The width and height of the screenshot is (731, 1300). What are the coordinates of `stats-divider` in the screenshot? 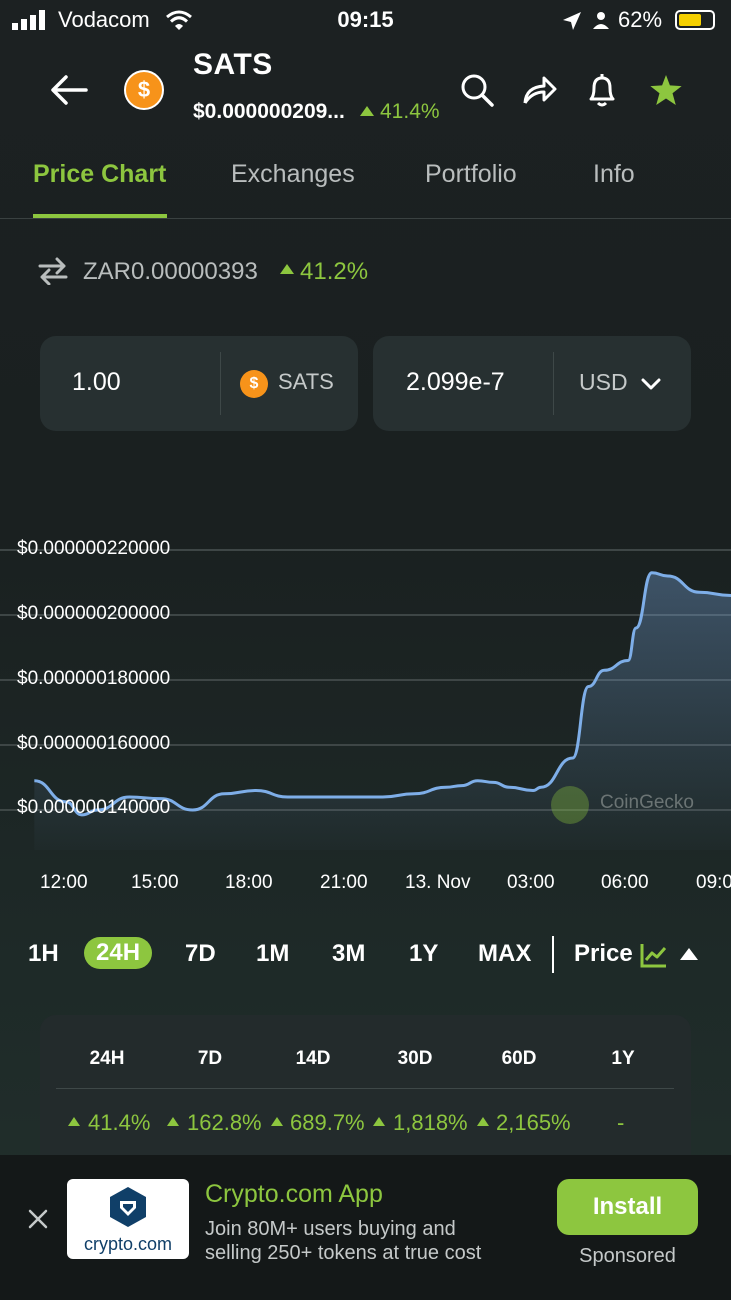 It's located at (365, 1088).